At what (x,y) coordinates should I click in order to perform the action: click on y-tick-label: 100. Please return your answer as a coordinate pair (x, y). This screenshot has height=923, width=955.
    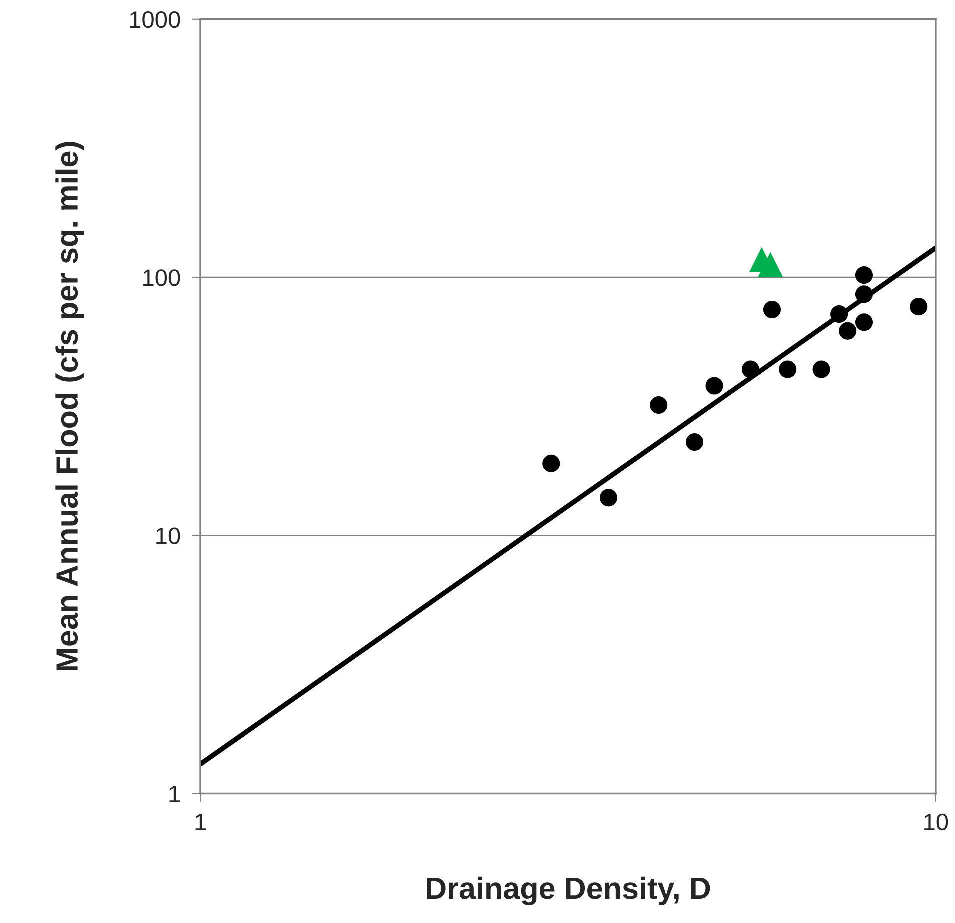
    Looking at the image, I should click on (162, 278).